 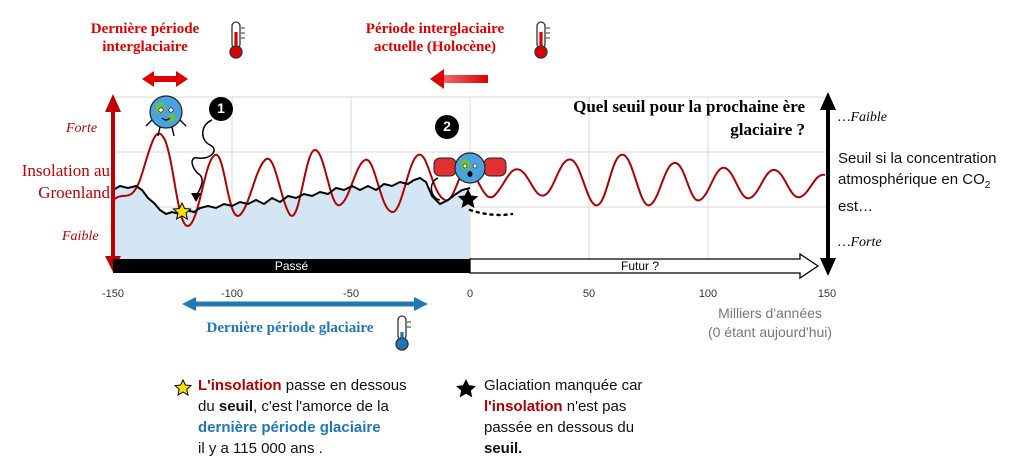 I want to click on legend-left-insolation: L'insolation, so click(x=240, y=385).